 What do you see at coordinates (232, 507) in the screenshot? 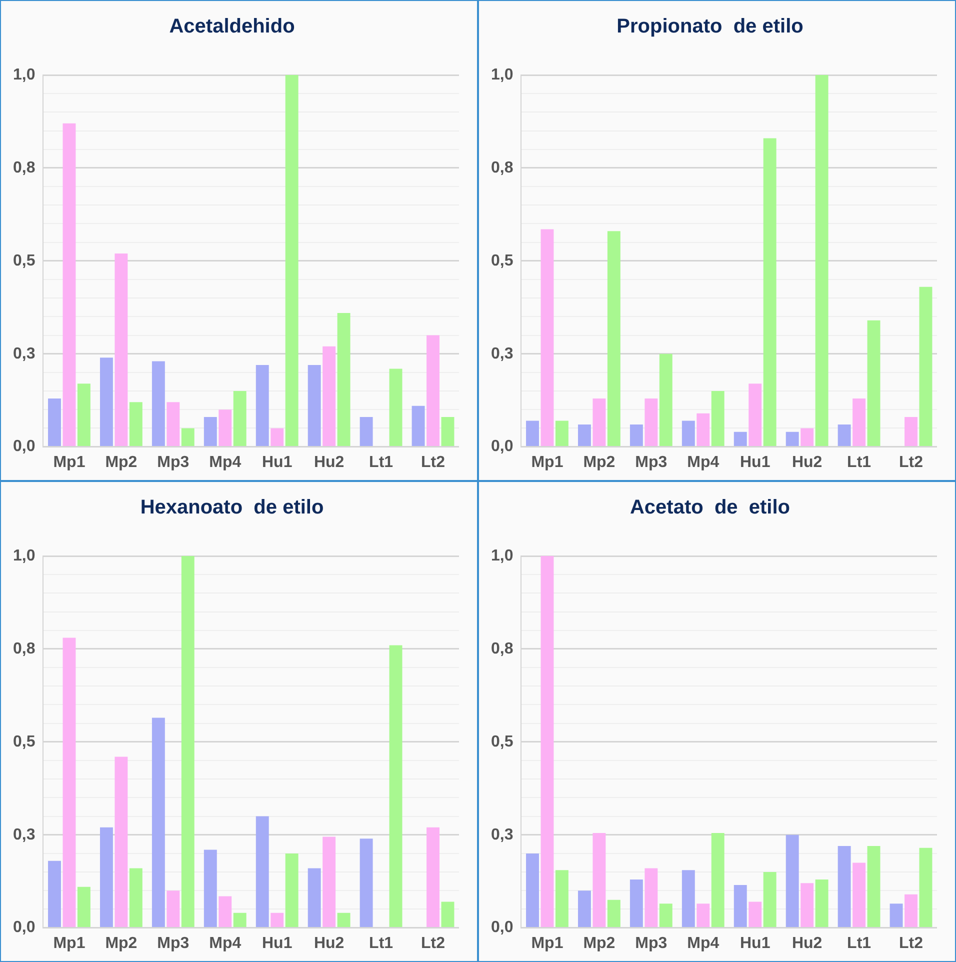
I see `chart-title: Hexanoato de etilo` at bounding box center [232, 507].